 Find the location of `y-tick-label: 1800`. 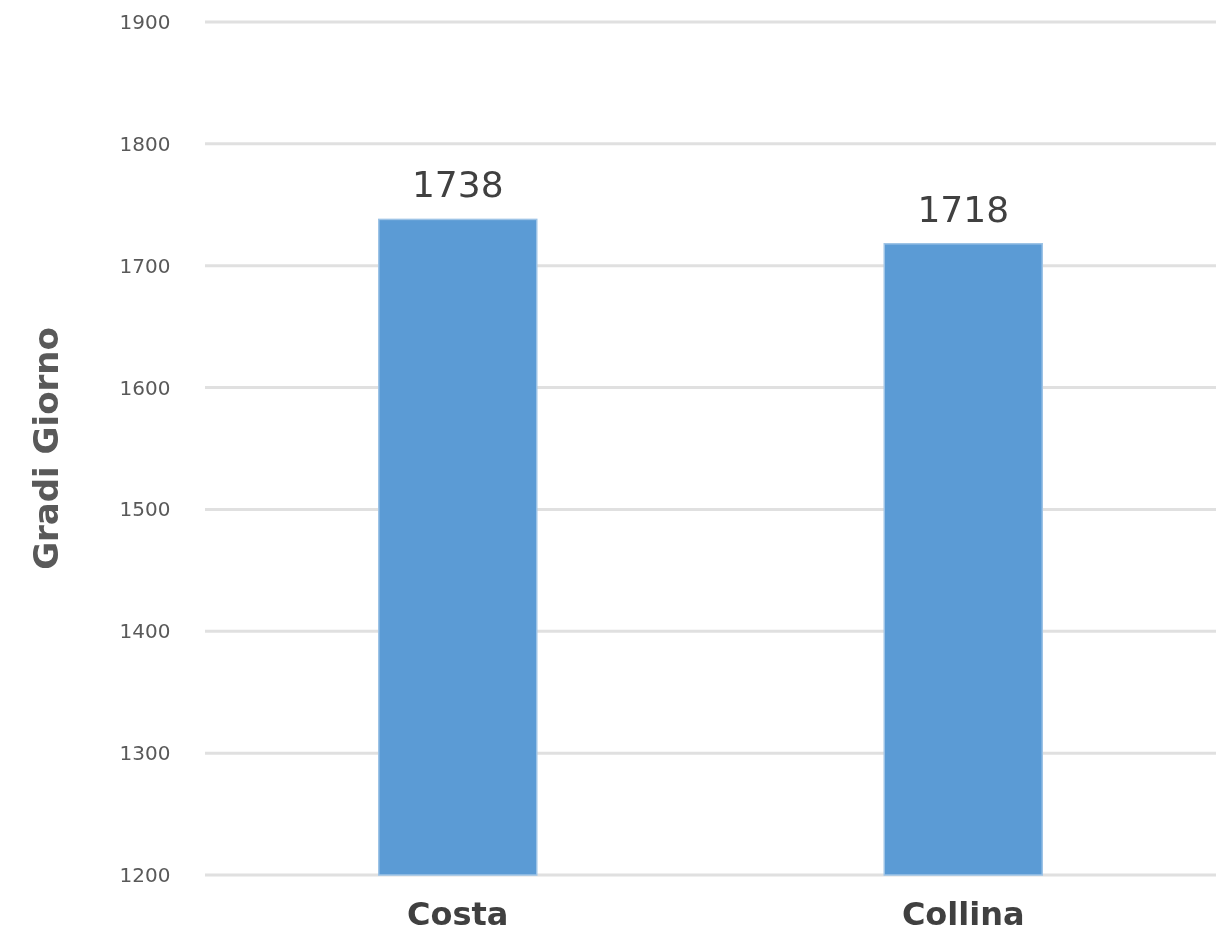

y-tick-label: 1800 is located at coordinates (145, 143).